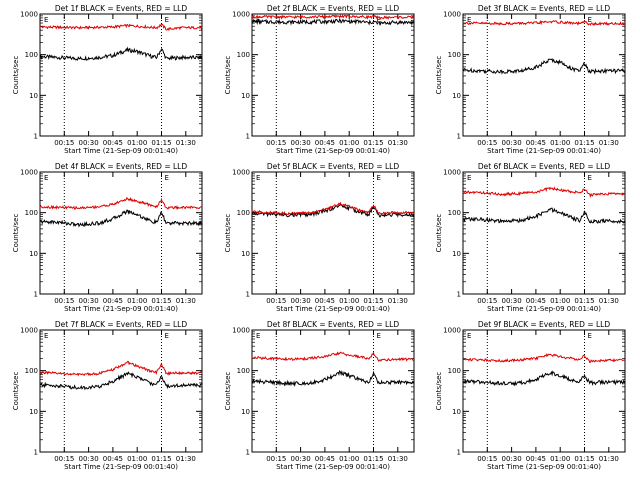  Describe the element at coordinates (121, 8) in the screenshot. I see `panel-title: Det 1f BLACK = Events, RED = LLD` at that location.